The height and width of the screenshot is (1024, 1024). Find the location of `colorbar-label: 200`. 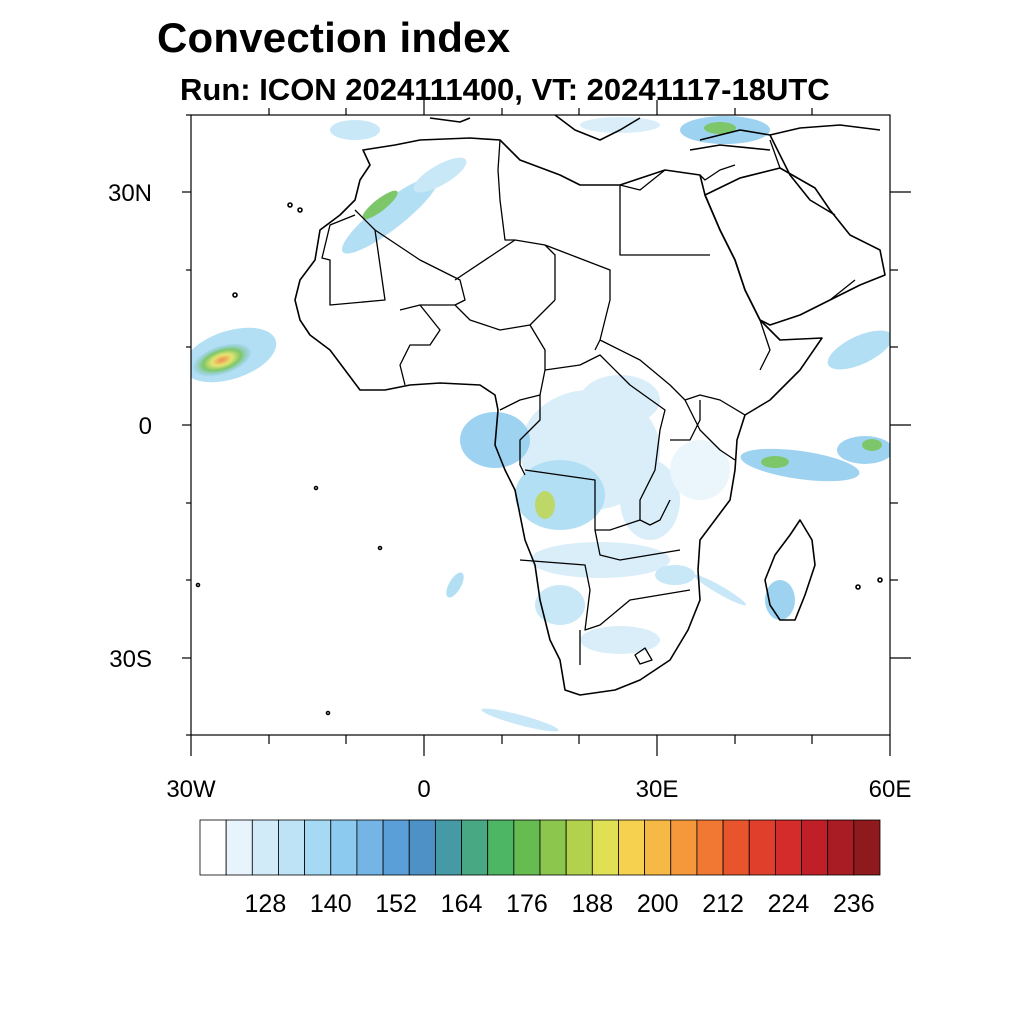

colorbar-label: 200 is located at coordinates (658, 904).